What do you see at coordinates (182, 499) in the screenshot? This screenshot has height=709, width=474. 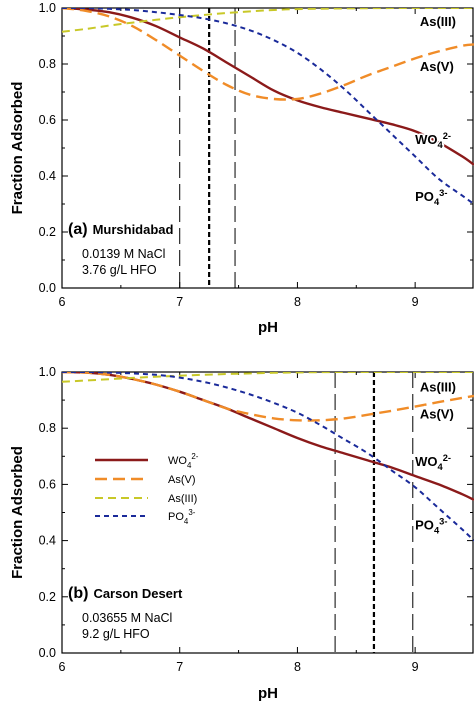 I see `legend-entry: As(III)` at bounding box center [182, 499].